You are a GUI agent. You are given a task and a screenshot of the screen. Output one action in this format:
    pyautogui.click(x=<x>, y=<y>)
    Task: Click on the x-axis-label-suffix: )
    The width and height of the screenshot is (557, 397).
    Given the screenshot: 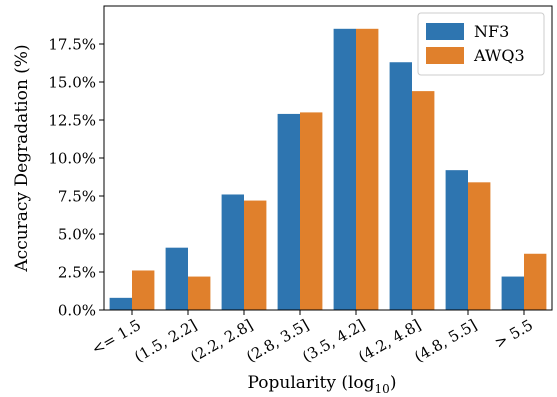 What is the action you would take?
    pyautogui.click(x=393, y=383)
    